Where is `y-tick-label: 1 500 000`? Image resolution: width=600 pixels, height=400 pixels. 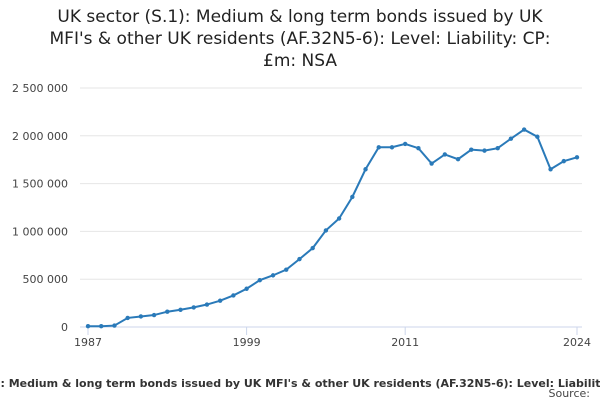
y-tick-label: 1 500 000 is located at coordinates (40, 184).